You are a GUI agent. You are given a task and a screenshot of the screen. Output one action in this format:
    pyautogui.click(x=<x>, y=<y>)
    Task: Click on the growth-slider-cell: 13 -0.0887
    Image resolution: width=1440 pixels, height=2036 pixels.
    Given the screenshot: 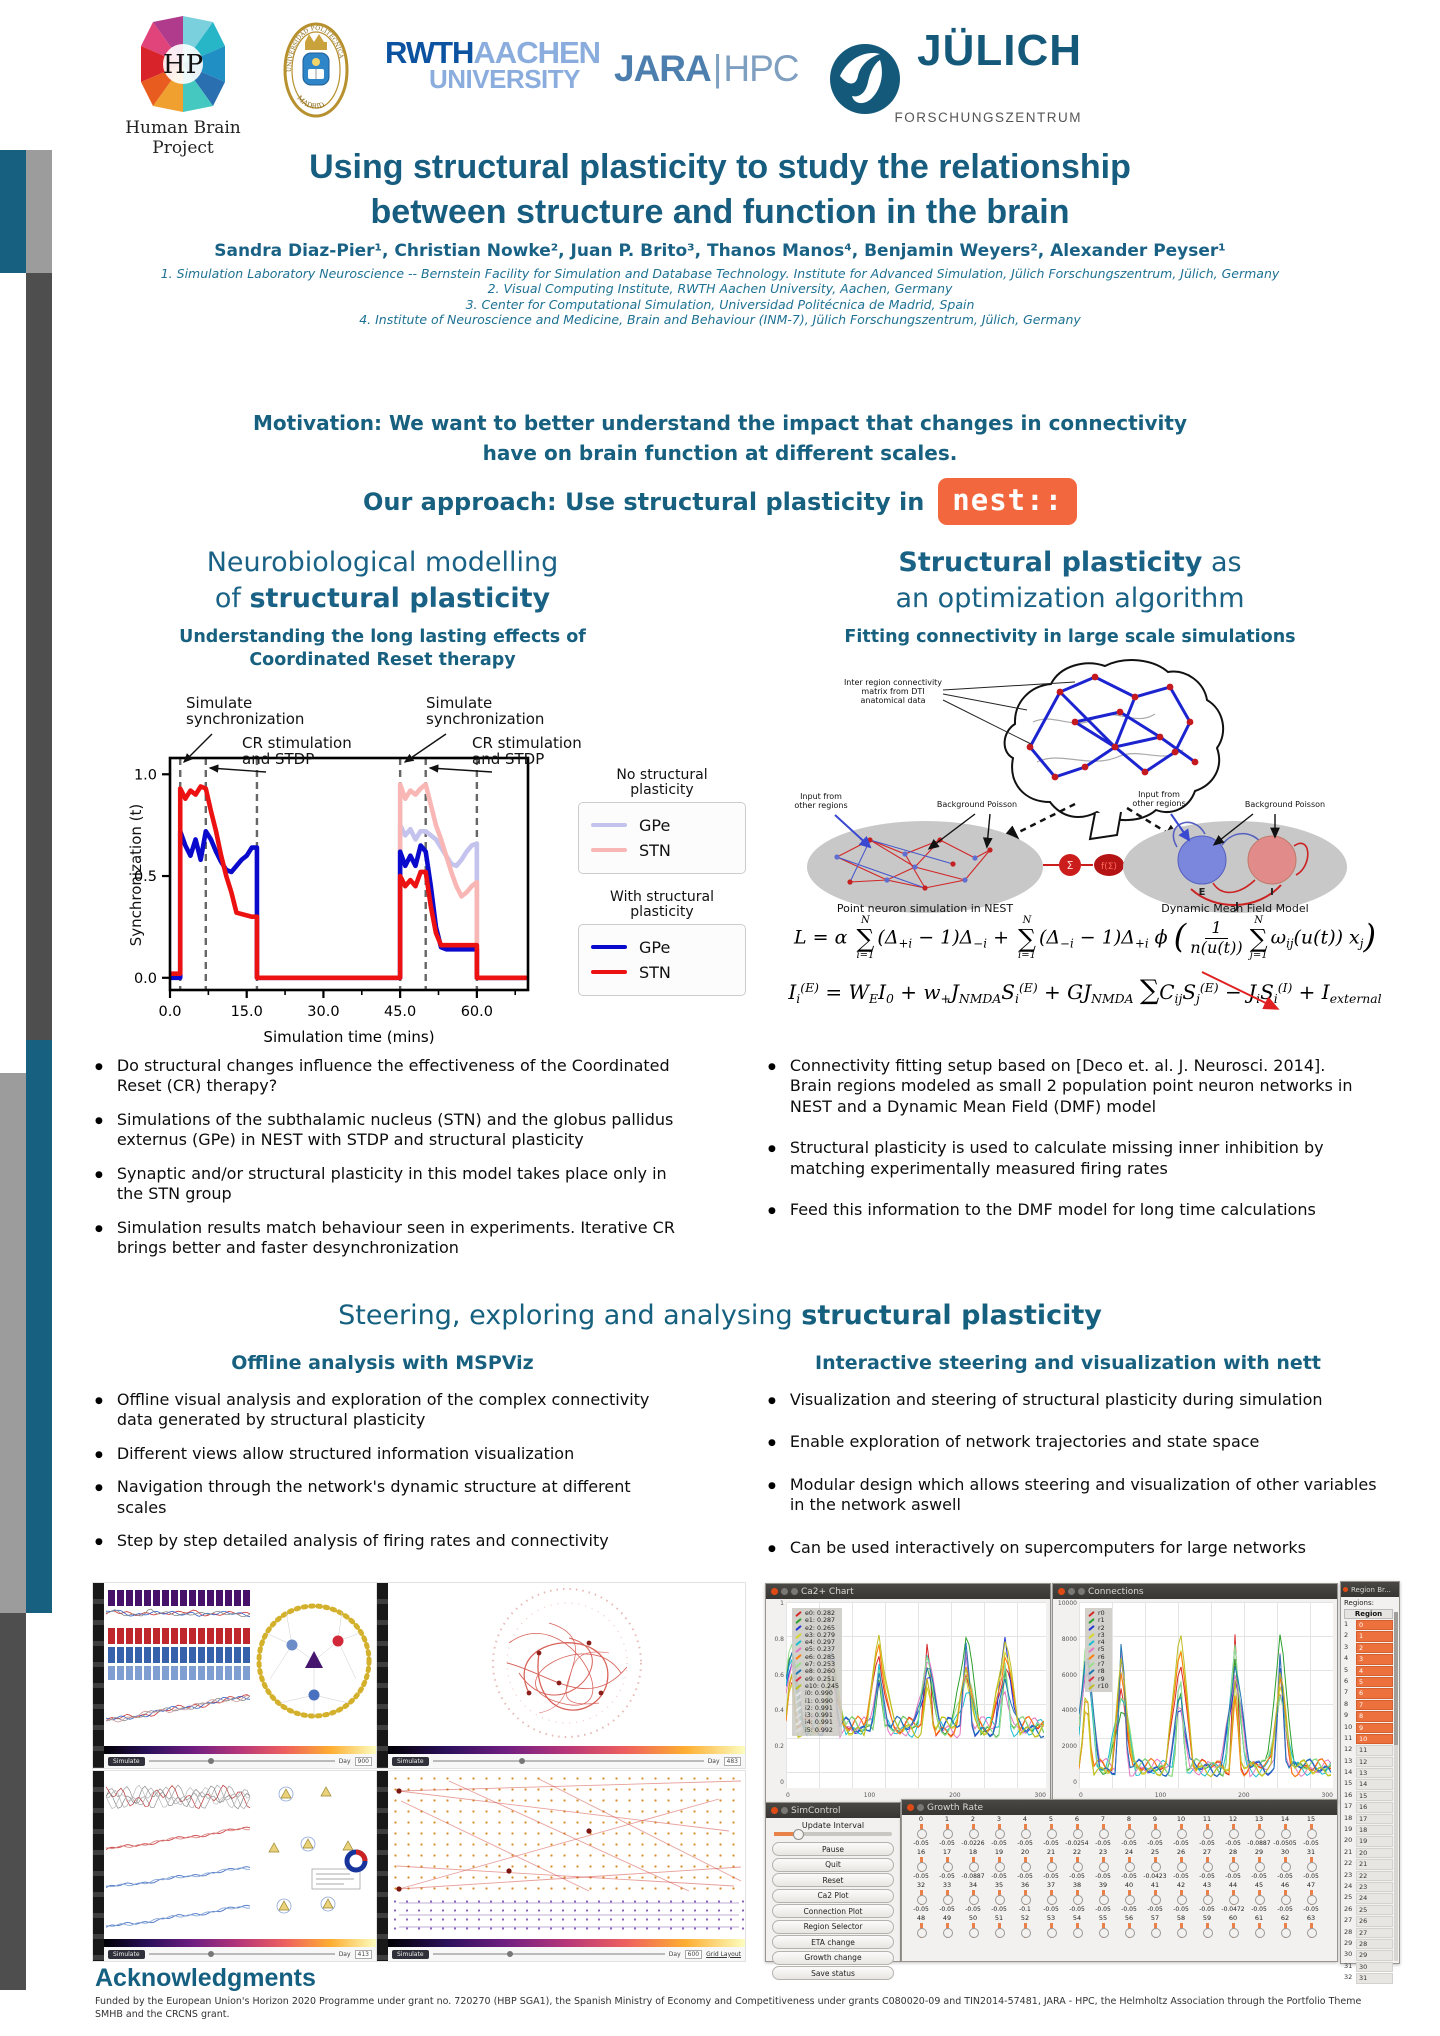 What is the action you would take?
    pyautogui.click(x=1259, y=1831)
    